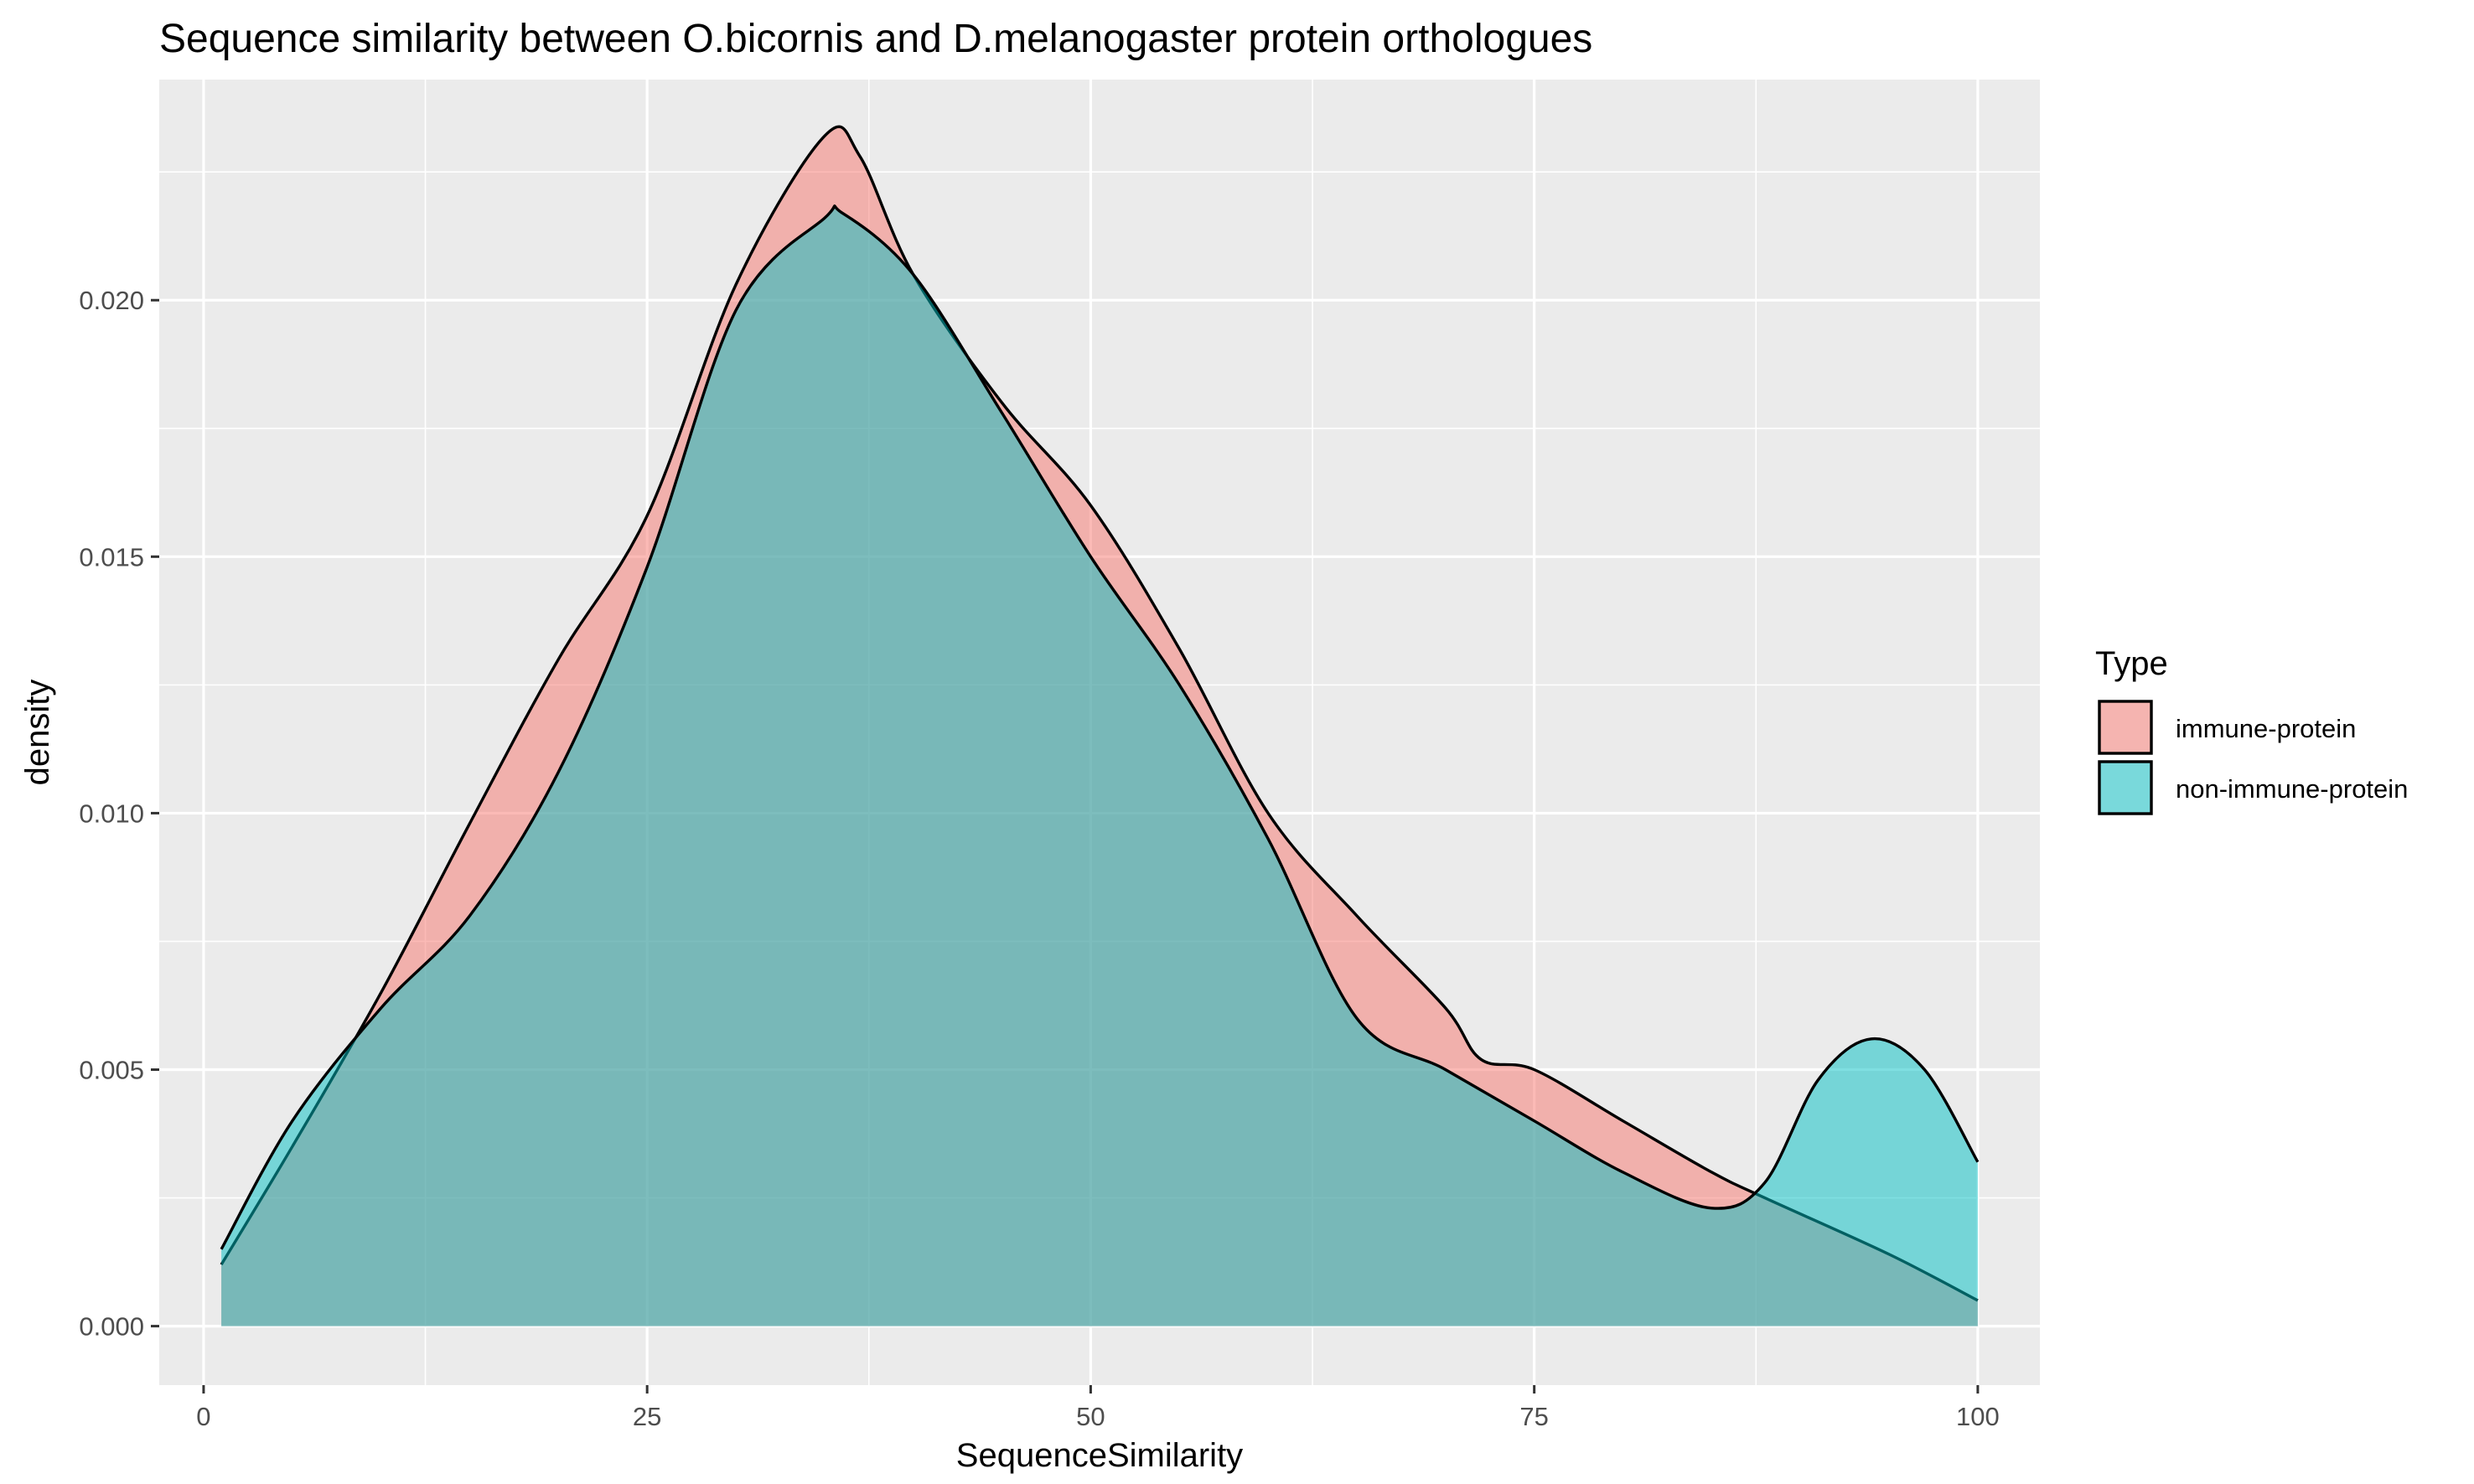 This screenshot has width=2474, height=1484. Describe the element at coordinates (2126, 727) in the screenshot. I see `legend-key-immune-protein` at that location.